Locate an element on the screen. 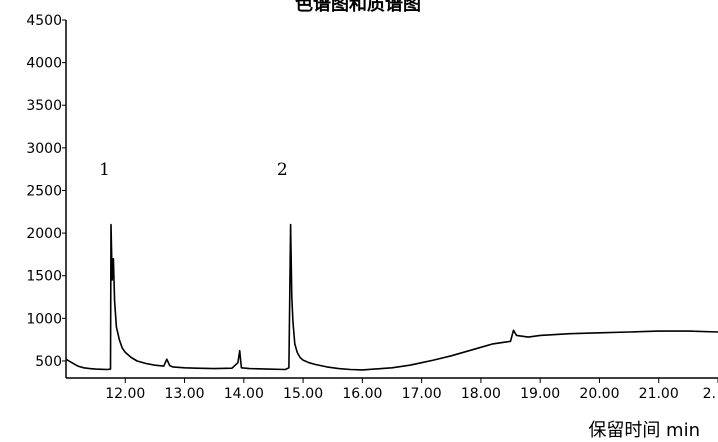  peak-label-1: 1 is located at coordinates (104, 170).